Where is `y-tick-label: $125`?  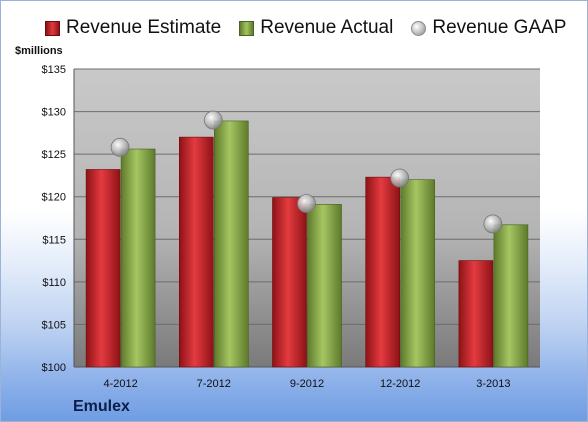
y-tick-label: $125 is located at coordinates (54, 155).